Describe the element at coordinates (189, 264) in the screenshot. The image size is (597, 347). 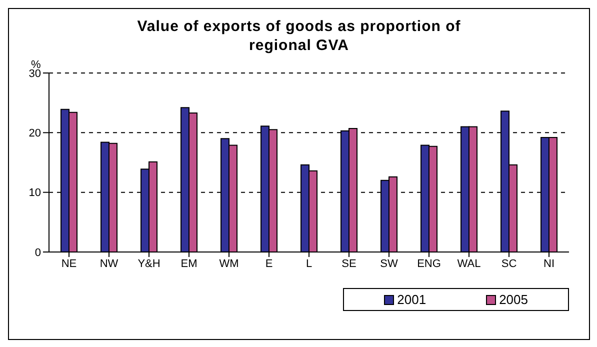
I see `x-tick-label: EM` at that location.